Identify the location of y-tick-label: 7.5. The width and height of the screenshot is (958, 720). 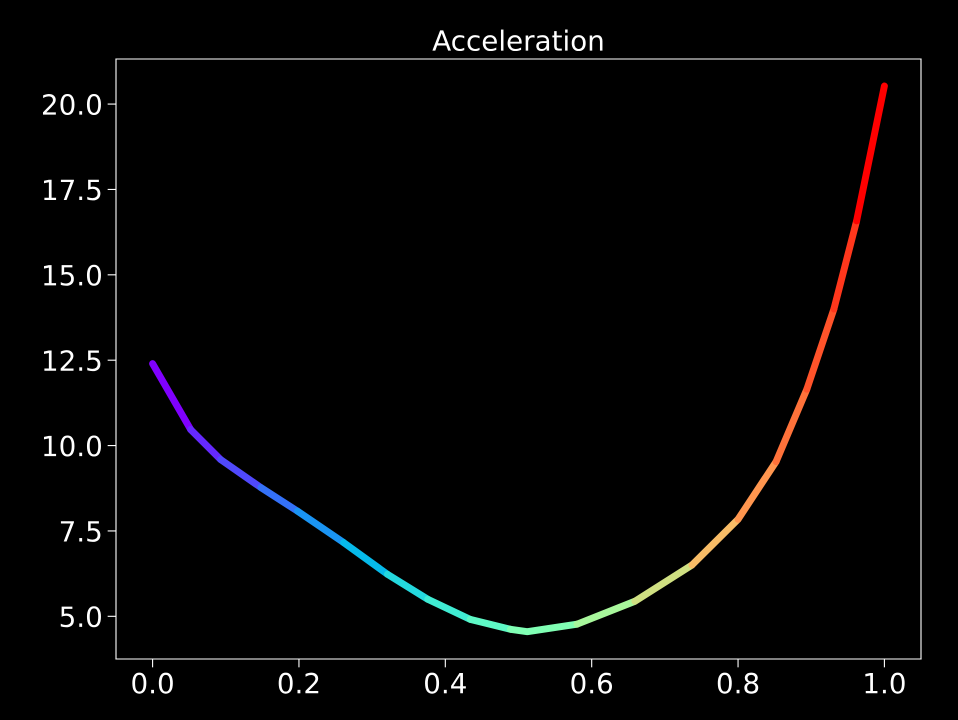
(80, 531).